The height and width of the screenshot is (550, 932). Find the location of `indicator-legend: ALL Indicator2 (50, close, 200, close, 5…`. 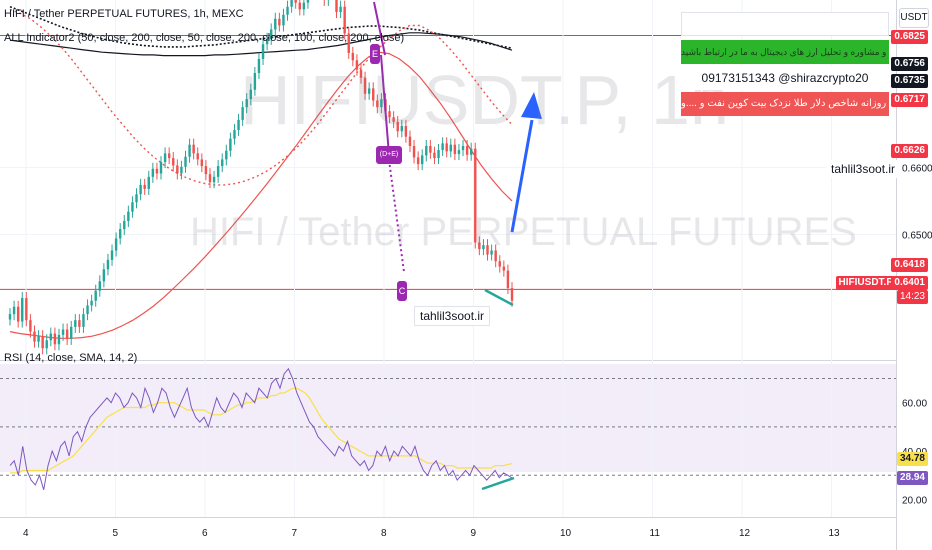

indicator-legend: ALL Indicator2 (50, close, 200, close, 5… is located at coordinates (204, 38).